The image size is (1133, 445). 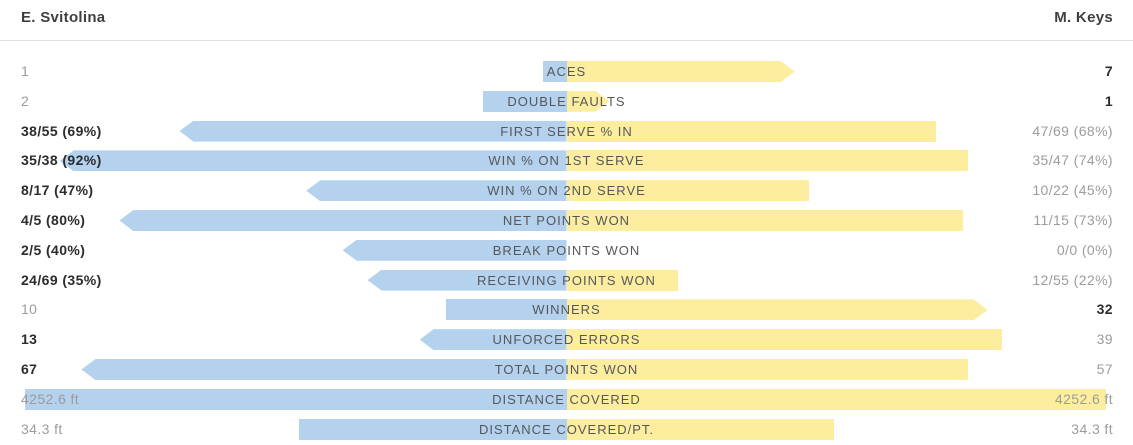 I want to click on stat-label: UNFORCED ERRORS, so click(x=566, y=340).